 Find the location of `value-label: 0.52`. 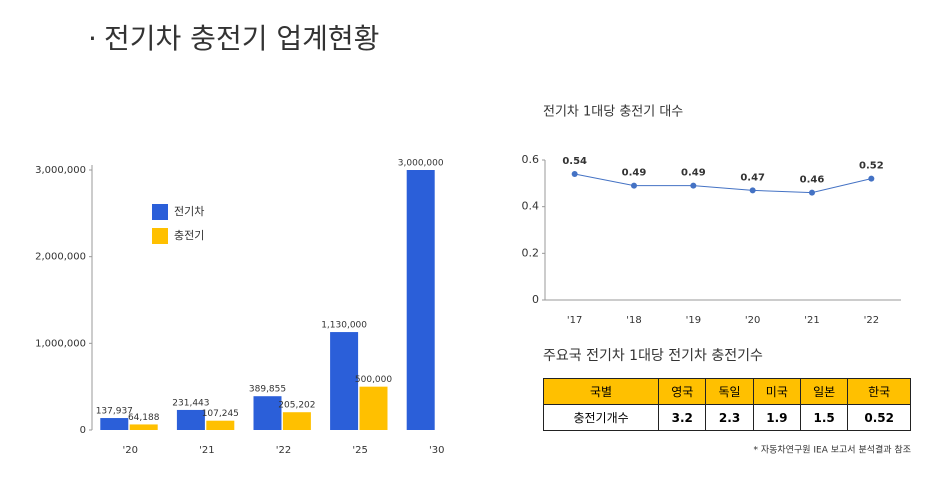

value-label: 0.52 is located at coordinates (871, 166).